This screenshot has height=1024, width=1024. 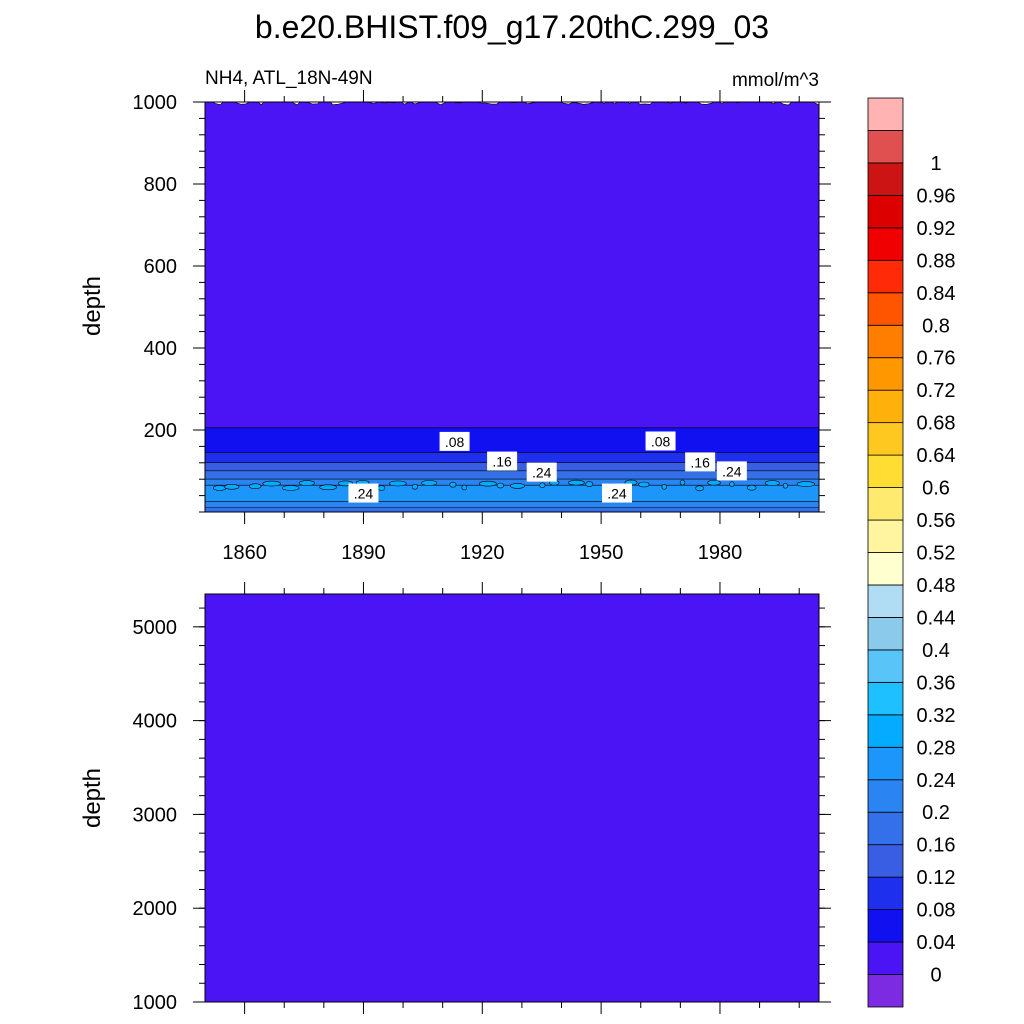 I want to click on chart-title: b.e20.BHIST.f09_g17.20thC.299_03, so click(x=512, y=27).